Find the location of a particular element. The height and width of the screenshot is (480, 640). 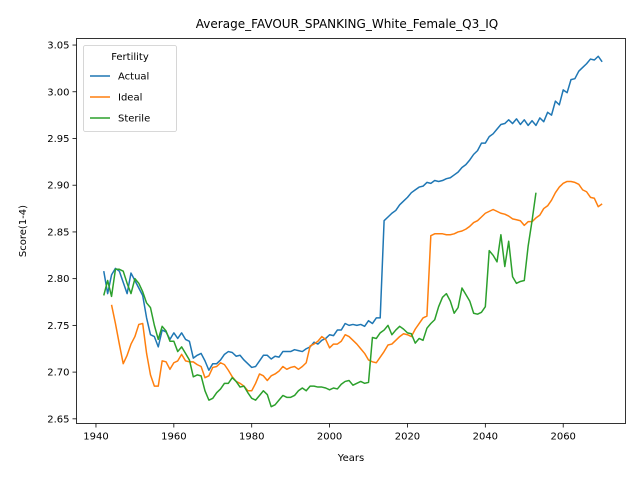

x-axis: 1940 1960 1980 2000 2020 2040 2060 is located at coordinates (329, 433).